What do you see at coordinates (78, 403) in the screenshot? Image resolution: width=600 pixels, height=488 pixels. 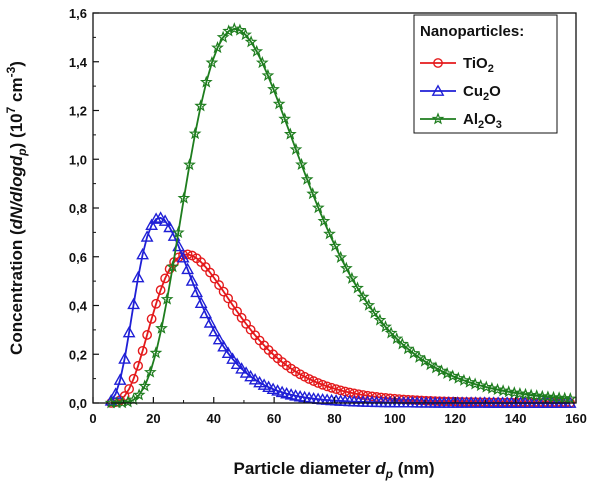 I see `y-tick-label: 0,0` at bounding box center [78, 403].